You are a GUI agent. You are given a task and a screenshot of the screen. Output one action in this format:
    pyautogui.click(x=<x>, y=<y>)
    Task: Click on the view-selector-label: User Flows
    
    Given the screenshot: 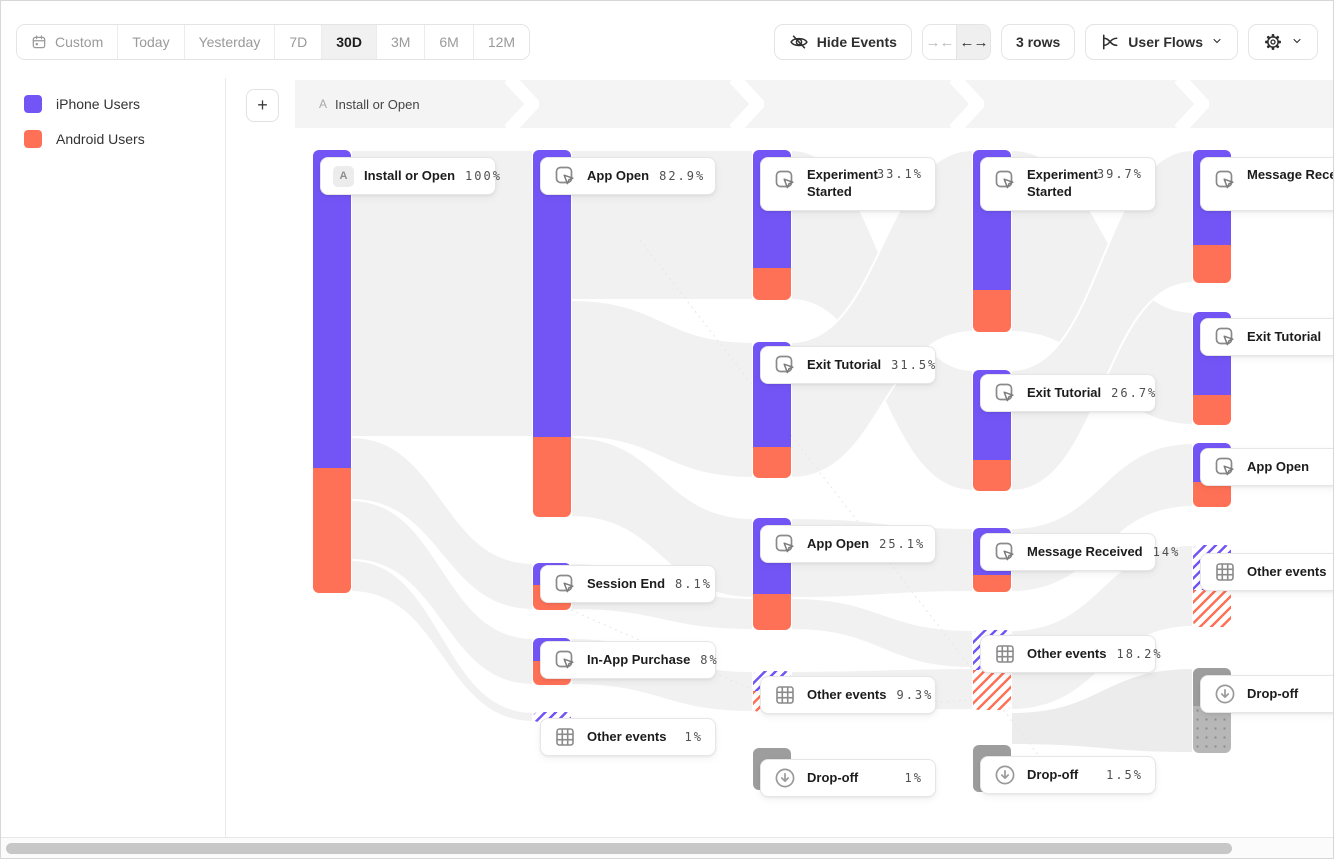 What is the action you would take?
    pyautogui.click(x=1165, y=42)
    